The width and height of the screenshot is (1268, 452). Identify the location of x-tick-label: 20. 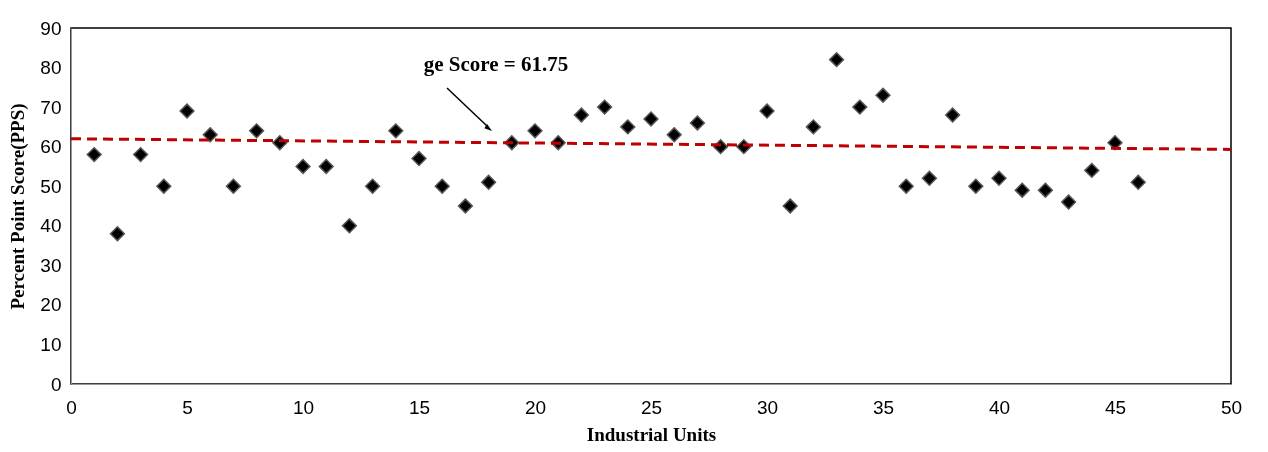
(535, 407).